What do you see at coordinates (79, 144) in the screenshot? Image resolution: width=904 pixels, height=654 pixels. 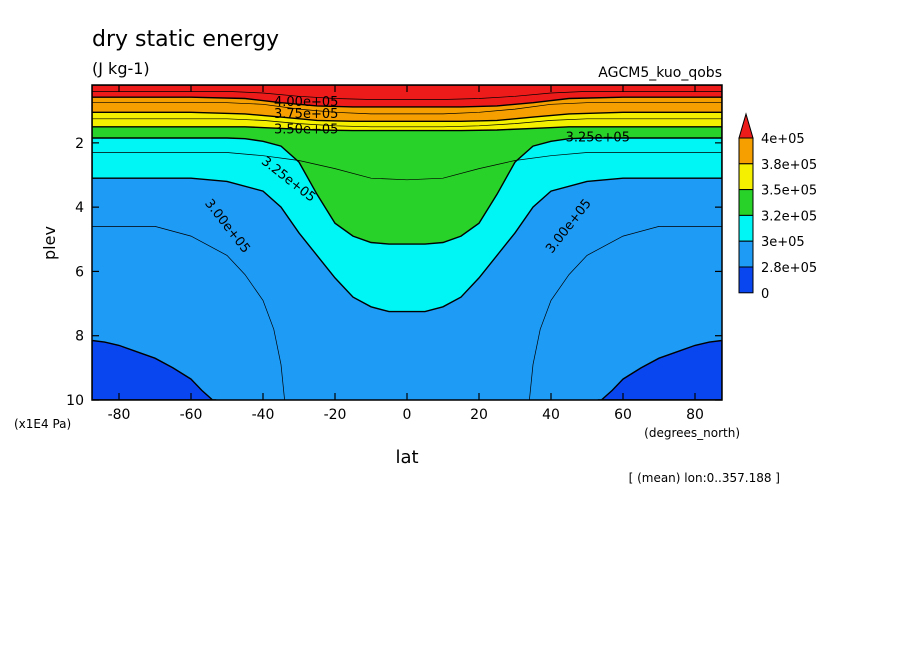 I see `y-tick-label: 2` at bounding box center [79, 144].